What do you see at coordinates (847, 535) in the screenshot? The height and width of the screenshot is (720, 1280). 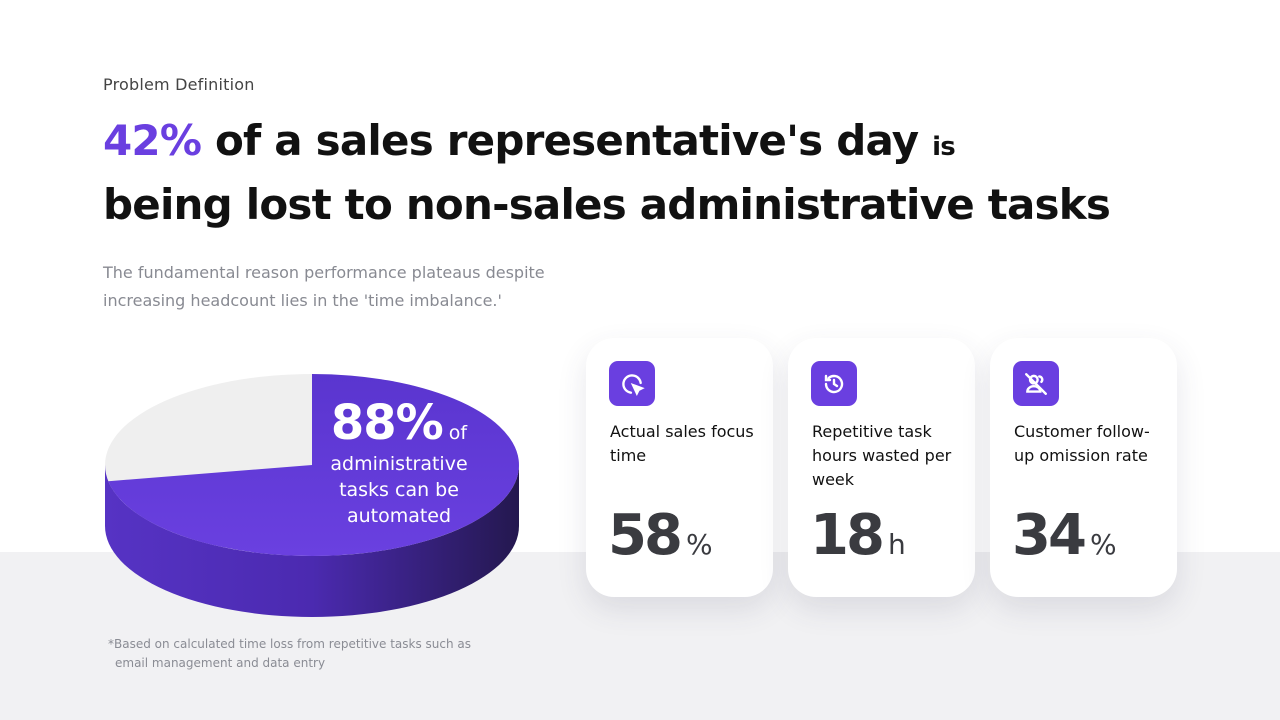 I see `stat-number: 18` at bounding box center [847, 535].